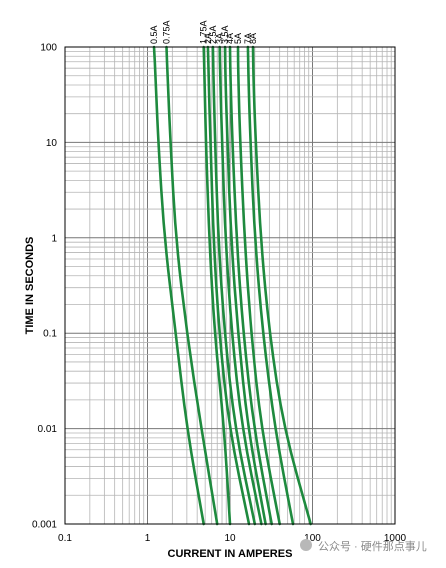 Image resolution: width=446 pixels, height=568 pixels. Describe the element at coordinates (148, 538) in the screenshot. I see `x-tick-label: 1` at that location.